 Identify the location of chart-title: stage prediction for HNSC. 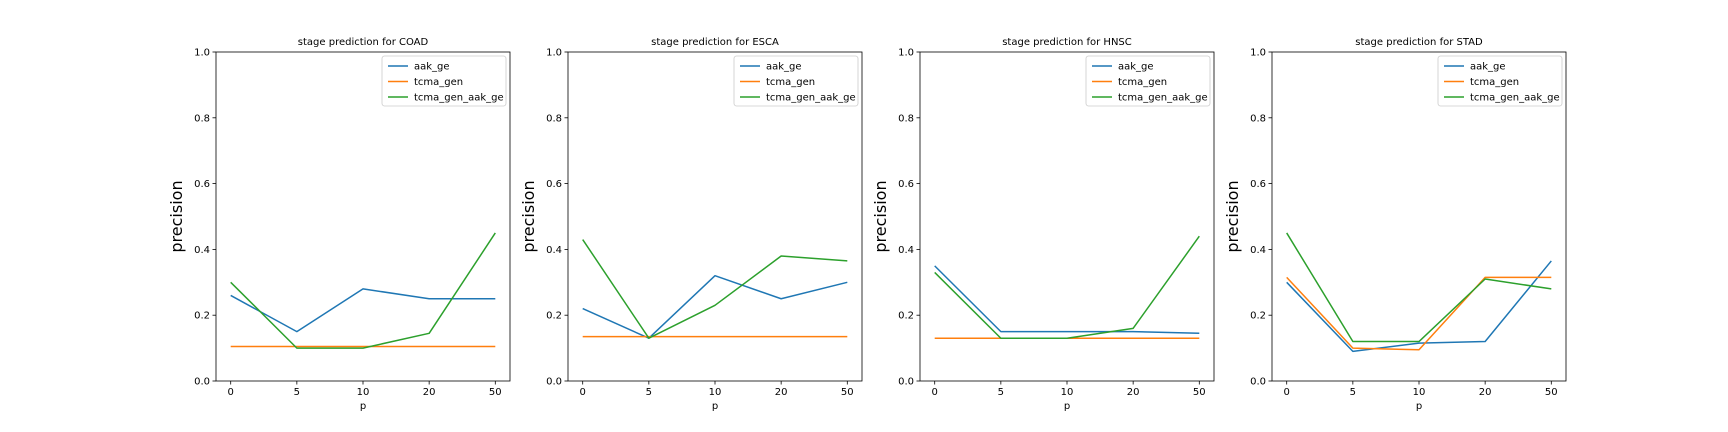
(1067, 42).